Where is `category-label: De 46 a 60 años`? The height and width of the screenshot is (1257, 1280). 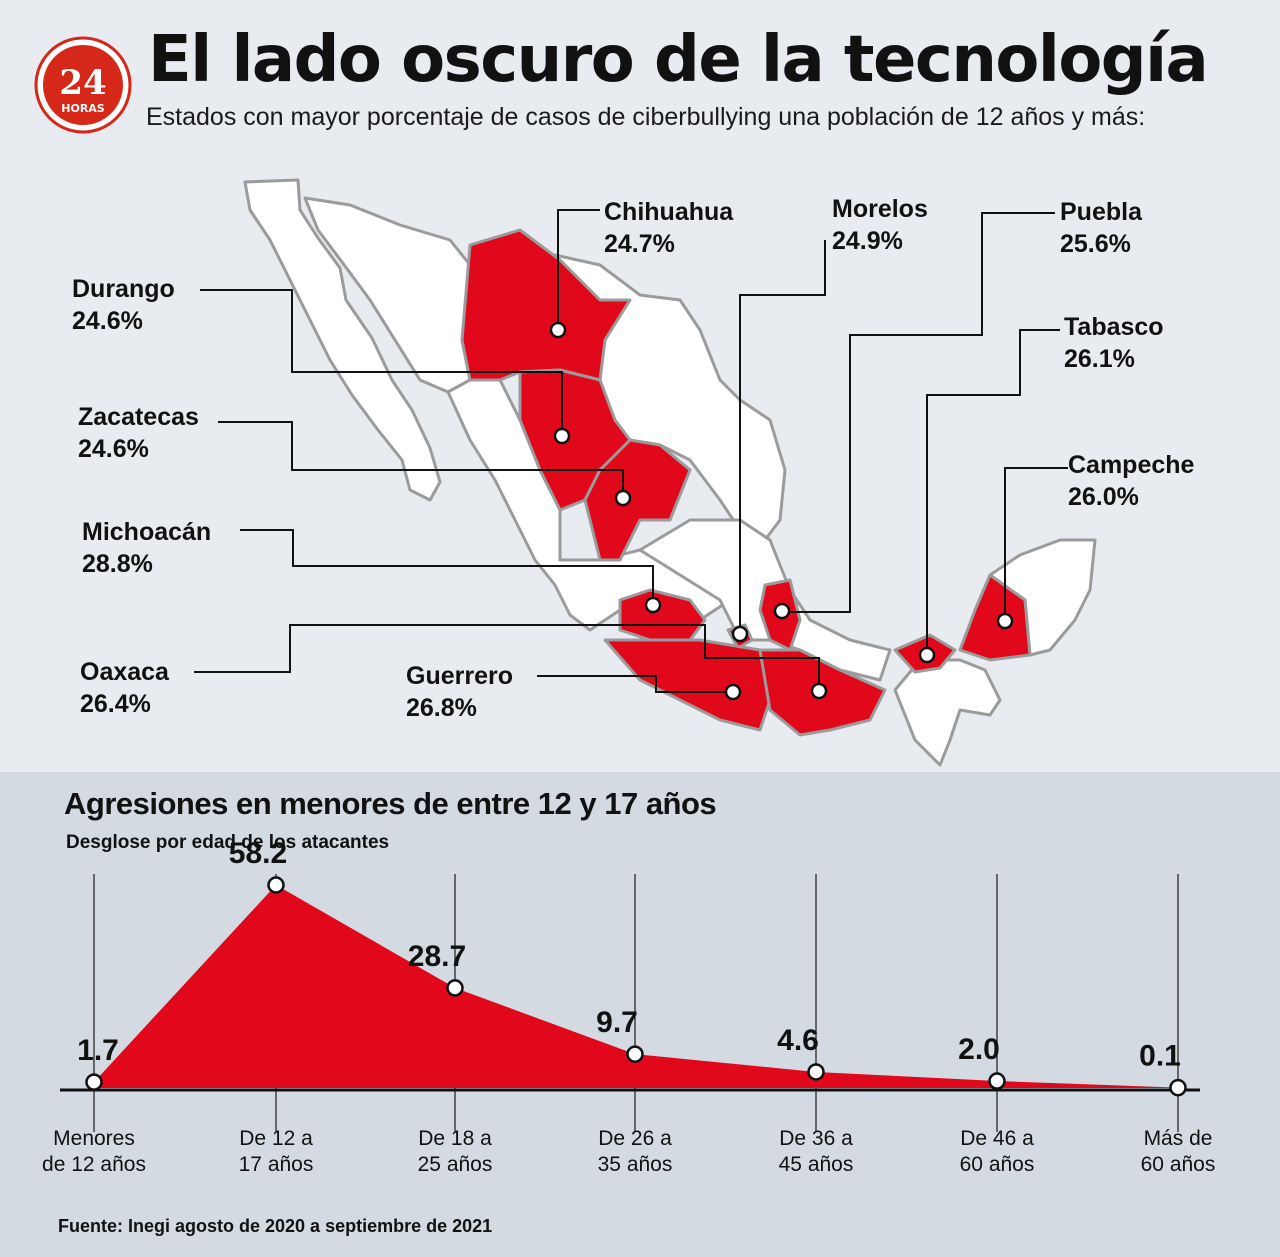
category-label: De 46 a 60 años is located at coordinates (997, 1151).